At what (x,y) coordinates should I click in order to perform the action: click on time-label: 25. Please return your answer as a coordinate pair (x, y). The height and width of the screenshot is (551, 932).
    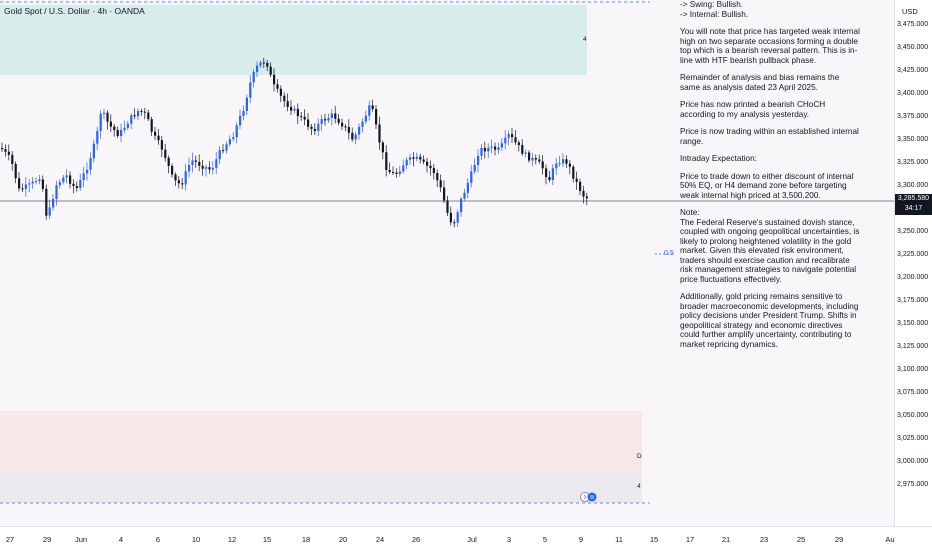
    Looking at the image, I should click on (801, 539).